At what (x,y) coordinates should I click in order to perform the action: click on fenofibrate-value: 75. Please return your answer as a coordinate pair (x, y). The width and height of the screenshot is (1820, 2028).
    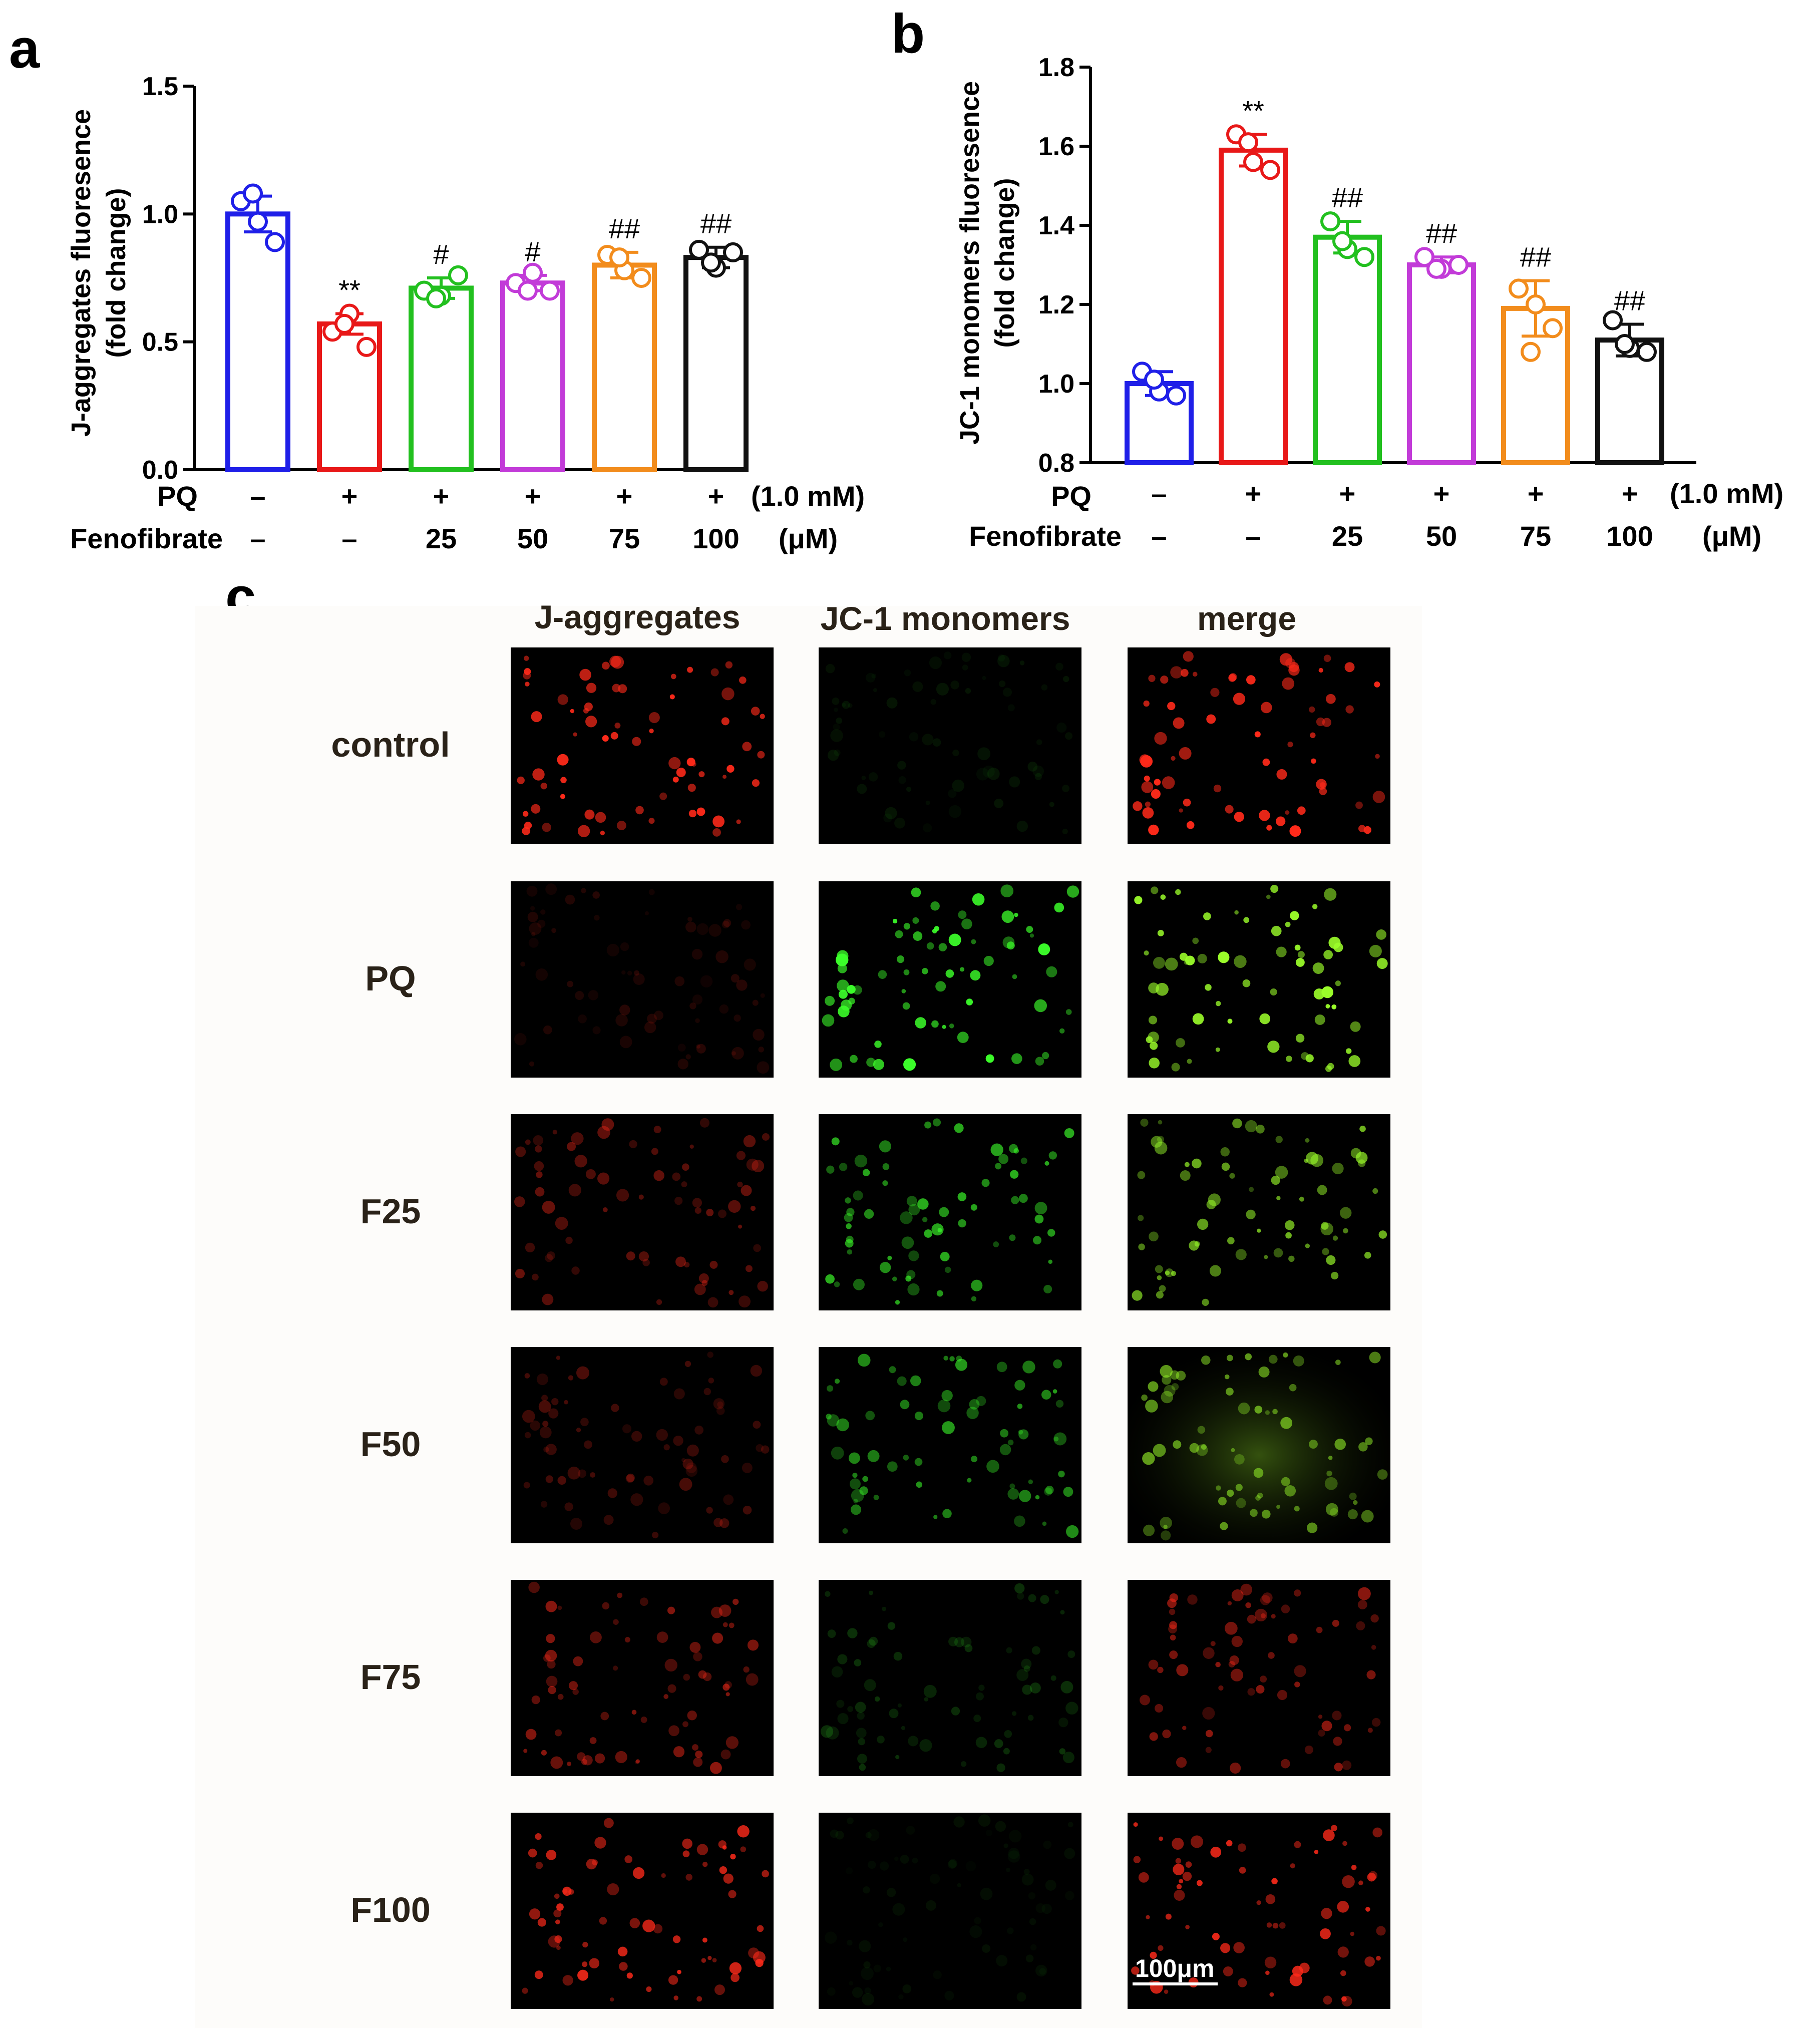
    Looking at the image, I should click on (1535, 536).